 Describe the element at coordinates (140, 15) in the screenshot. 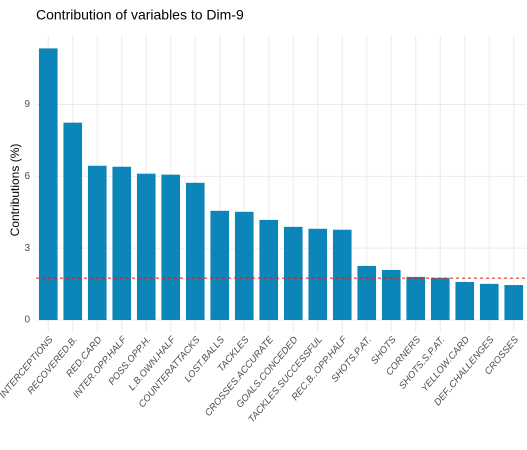

I see `chart-title: Contribution of variables to Dim-9` at that location.